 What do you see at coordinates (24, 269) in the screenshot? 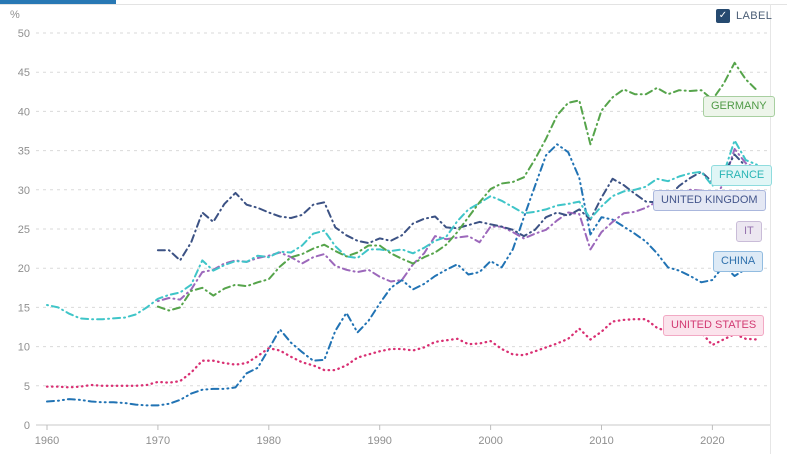
I see `y-tick-label-20: 20` at bounding box center [24, 269].